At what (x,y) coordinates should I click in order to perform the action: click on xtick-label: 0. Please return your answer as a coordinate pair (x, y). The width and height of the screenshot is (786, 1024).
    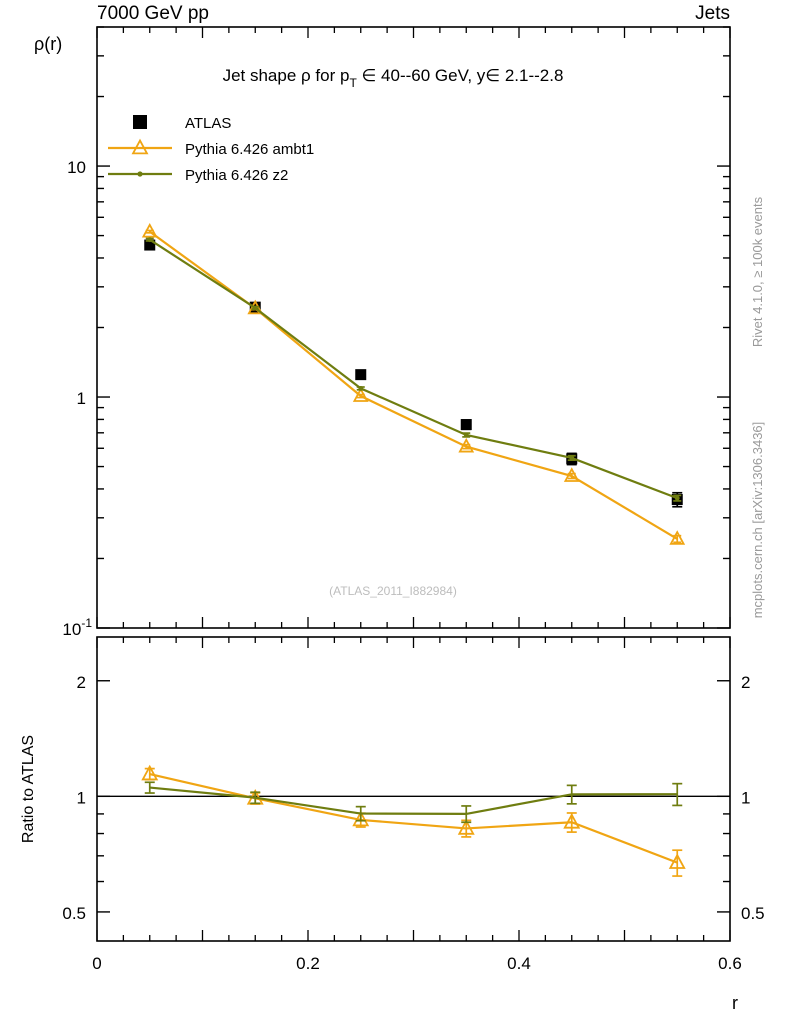
    Looking at the image, I should click on (96, 963).